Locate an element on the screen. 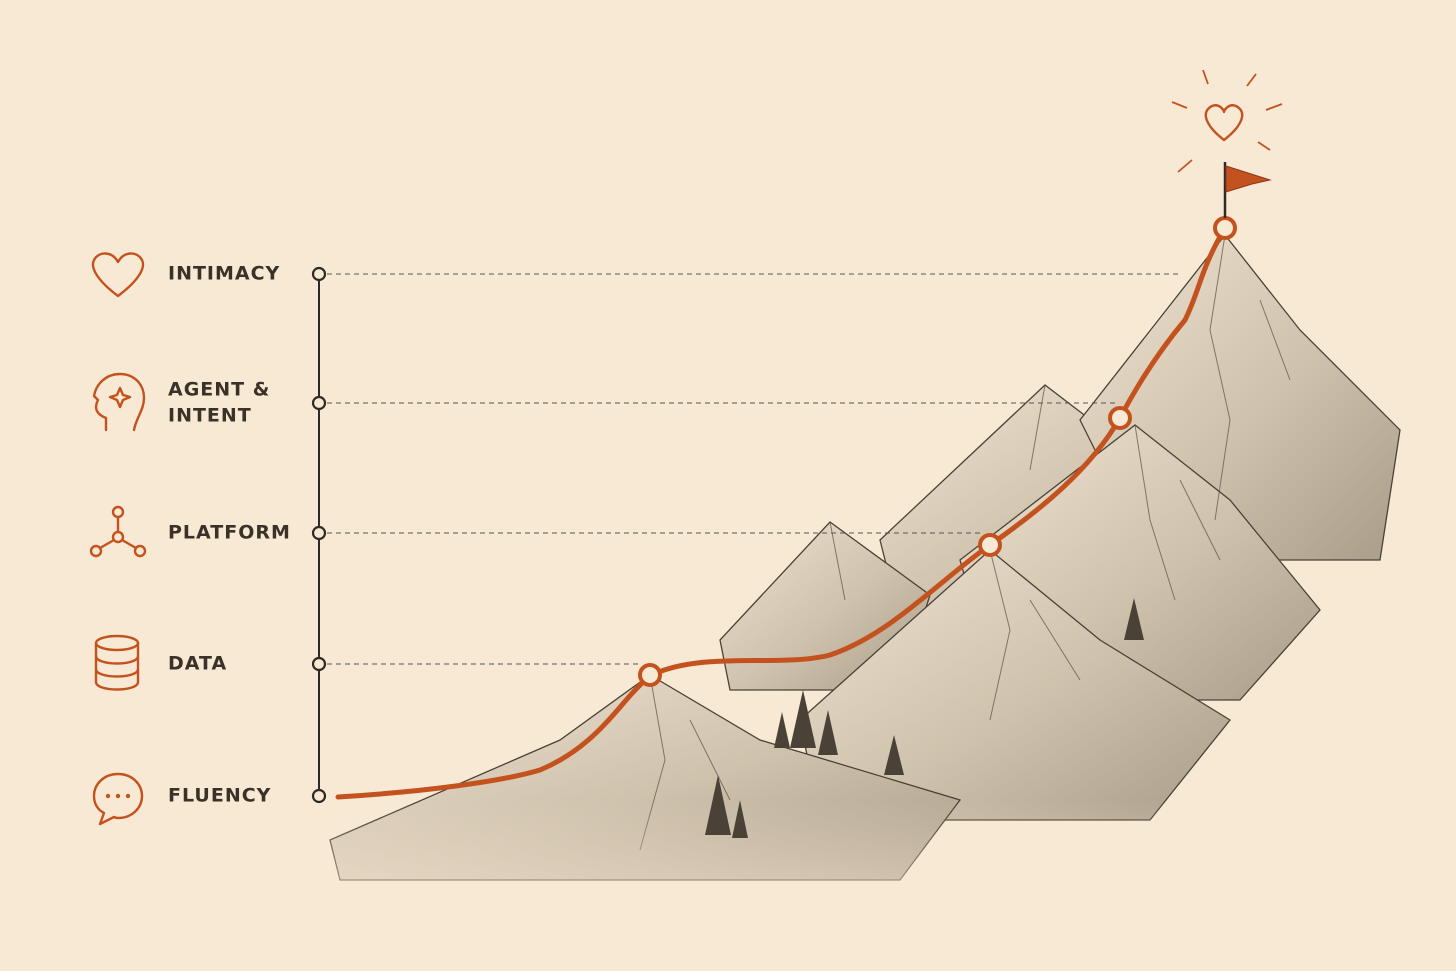 This screenshot has height=971, width=1456. ground-fade is located at coordinates (878, 885).